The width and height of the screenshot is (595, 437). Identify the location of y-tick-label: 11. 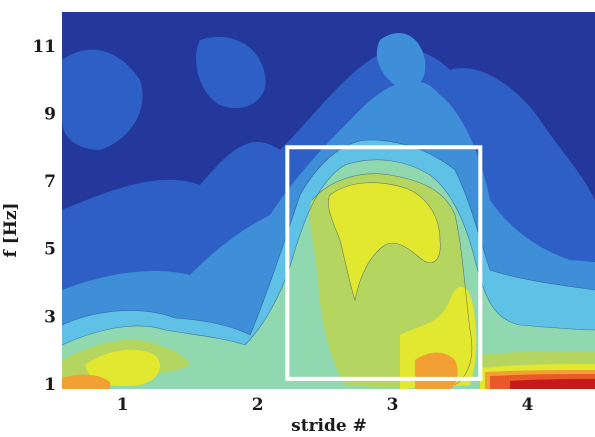
(44, 47).